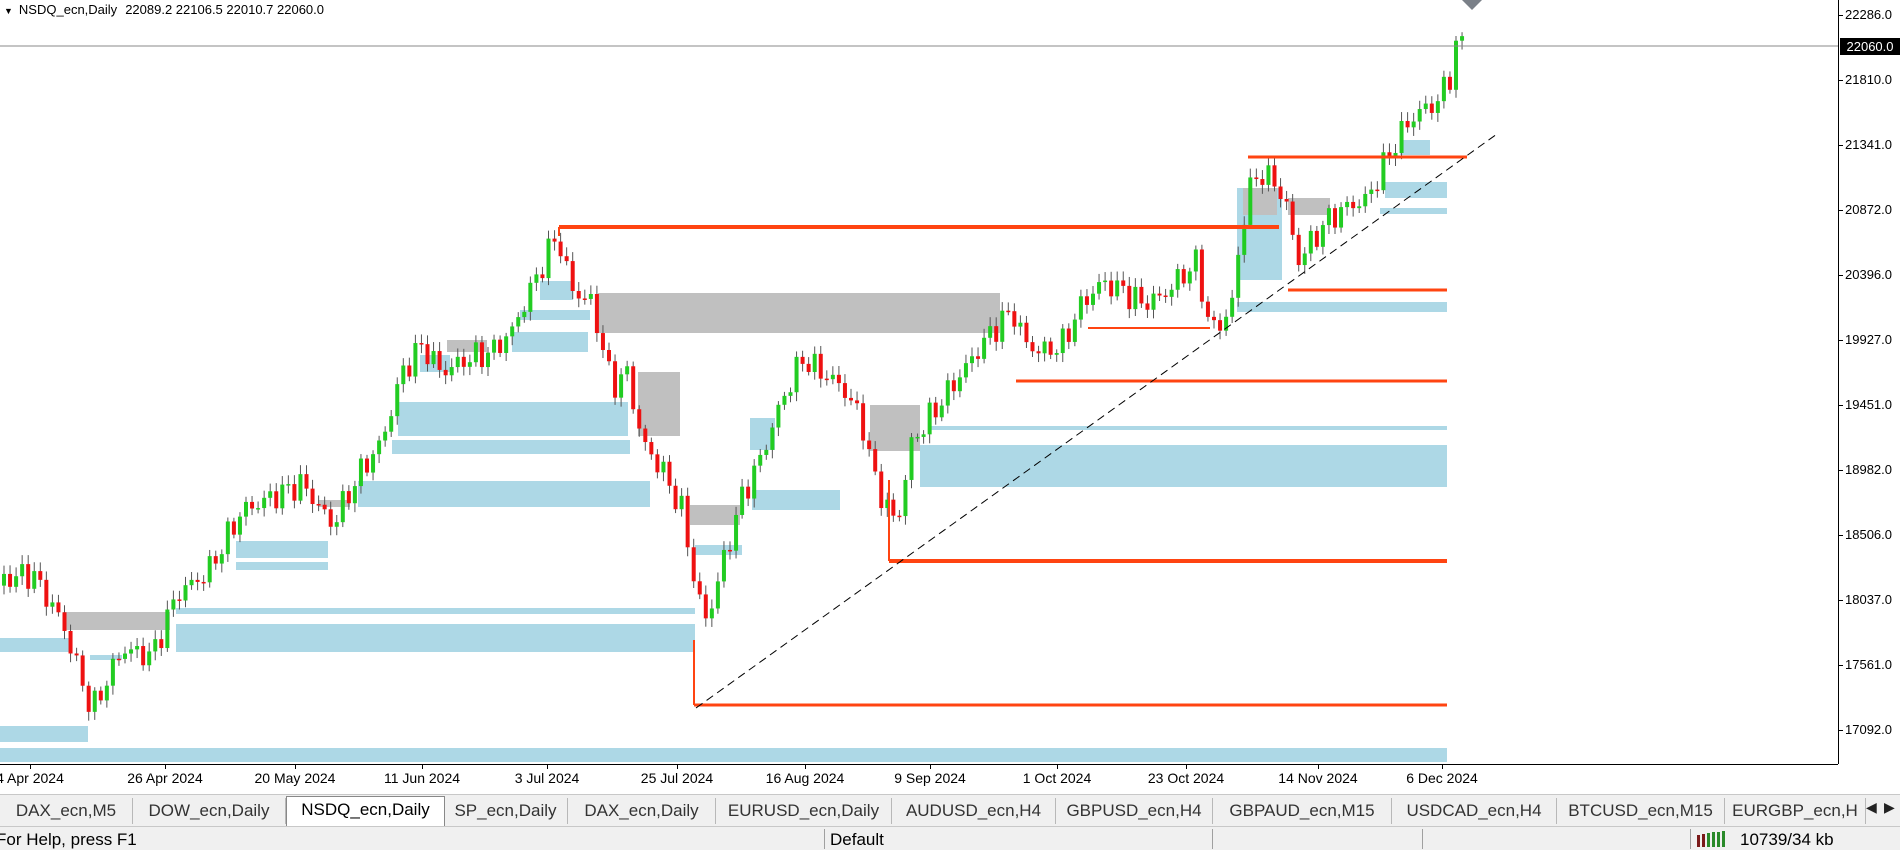 The height and width of the screenshot is (850, 1900). I want to click on tab-audusd-ecn-h4: AUDUSD_ecn,H4, so click(974, 811).